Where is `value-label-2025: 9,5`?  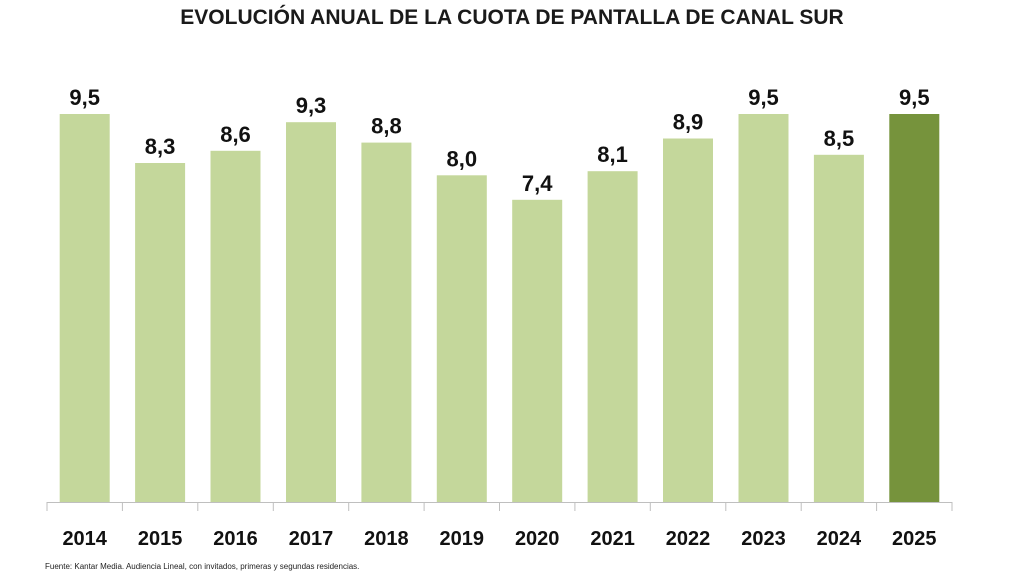
value-label-2025: 9,5 is located at coordinates (914, 97).